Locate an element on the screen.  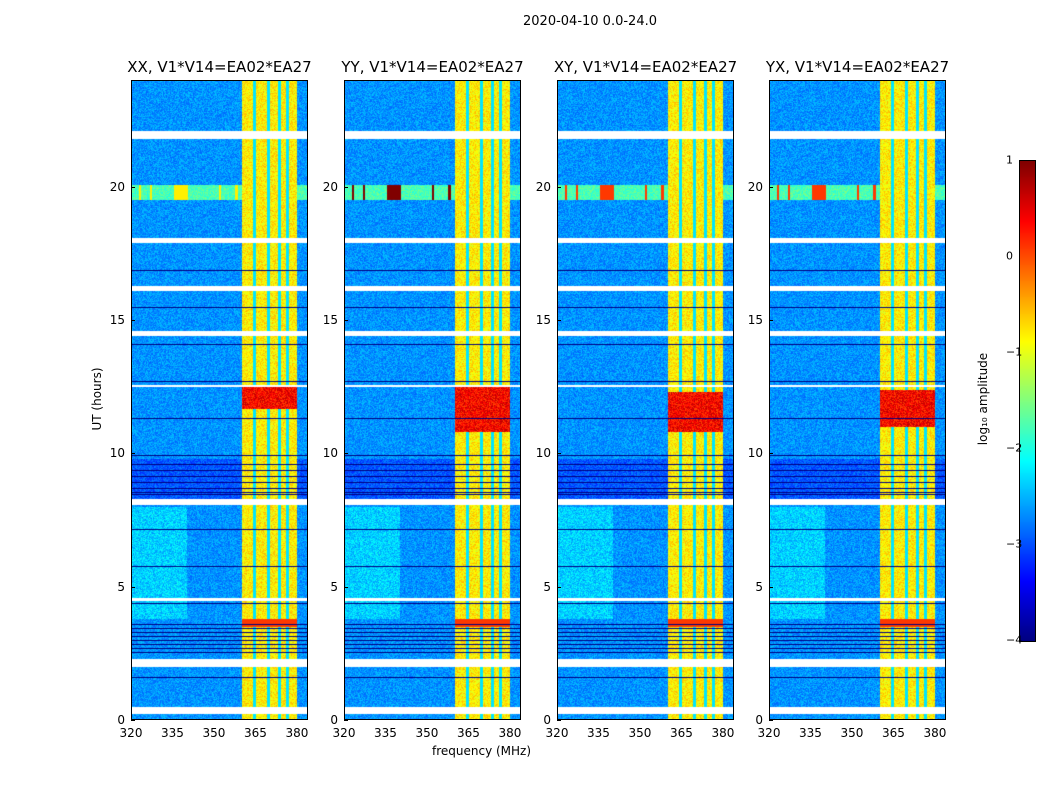
colorbar-tick-label: −4 is located at coordinates (1014, 640).